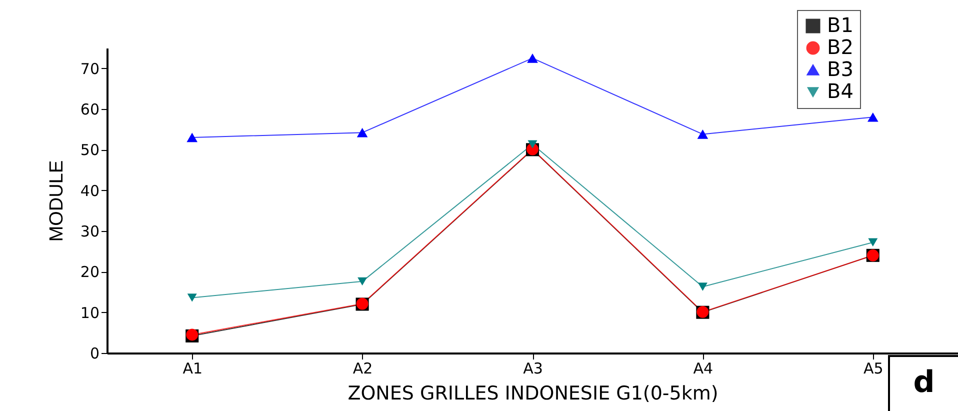 This screenshot has width=958, height=411. What do you see at coordinates (90, 109) in the screenshot?
I see `y-tick-label: 60` at bounding box center [90, 109].